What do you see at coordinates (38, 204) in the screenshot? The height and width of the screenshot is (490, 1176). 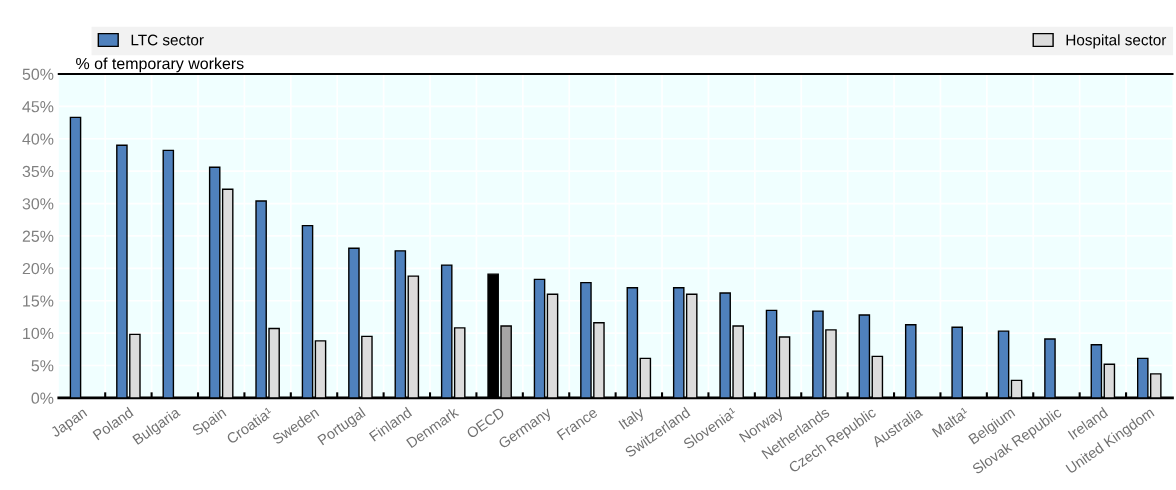 I see `y-tick-label: 30%` at bounding box center [38, 204].